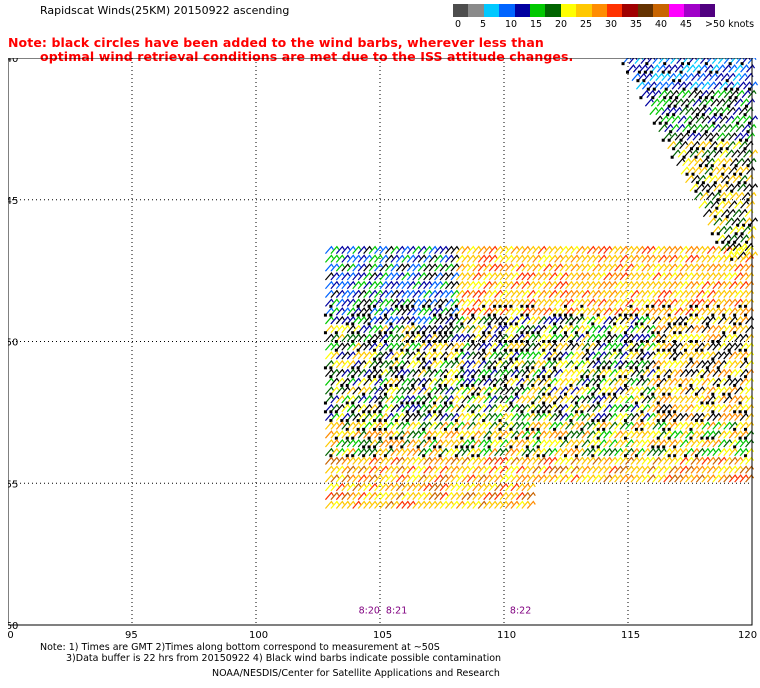  I want to click on time-labels: 8:20 8:21 8:22, so click(445, 611).